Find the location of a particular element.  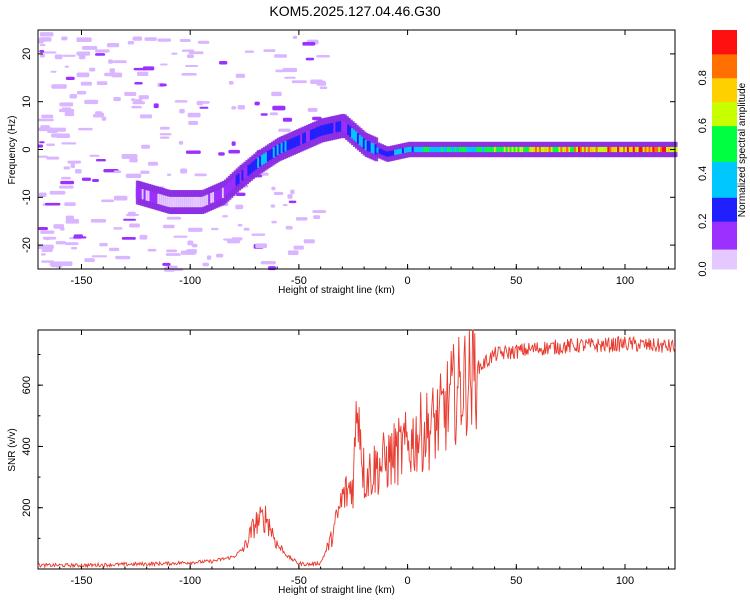

snr-1-xtick-label: 0 is located at coordinates (408, 581).